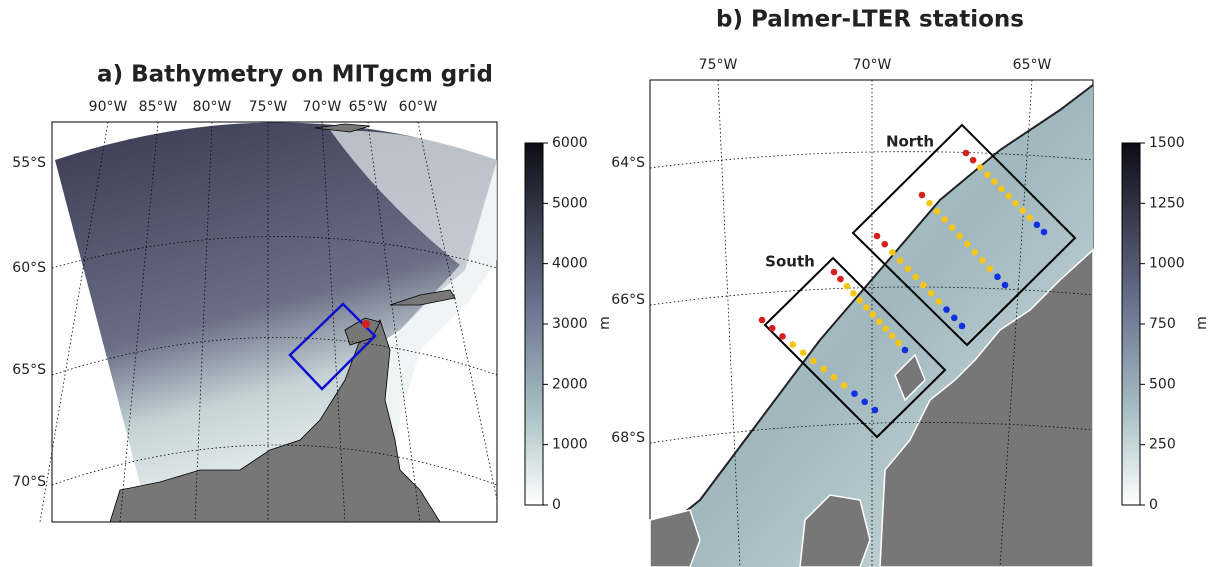 This screenshot has width=1214, height=567. What do you see at coordinates (29, 268) in the screenshot?
I see `lat-label: 60°S` at bounding box center [29, 268].